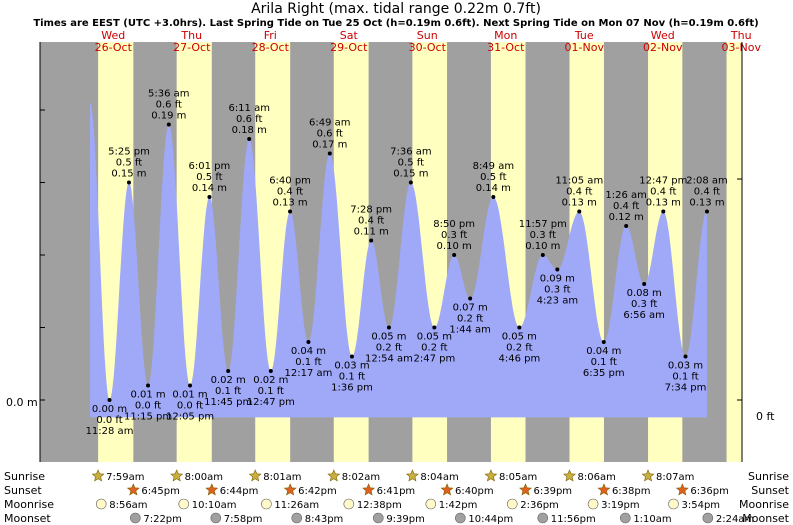 The width and height of the screenshot is (793, 525). What do you see at coordinates (603, 351) in the screenshot?
I see `extreme-m: 0.04 m` at bounding box center [603, 351].